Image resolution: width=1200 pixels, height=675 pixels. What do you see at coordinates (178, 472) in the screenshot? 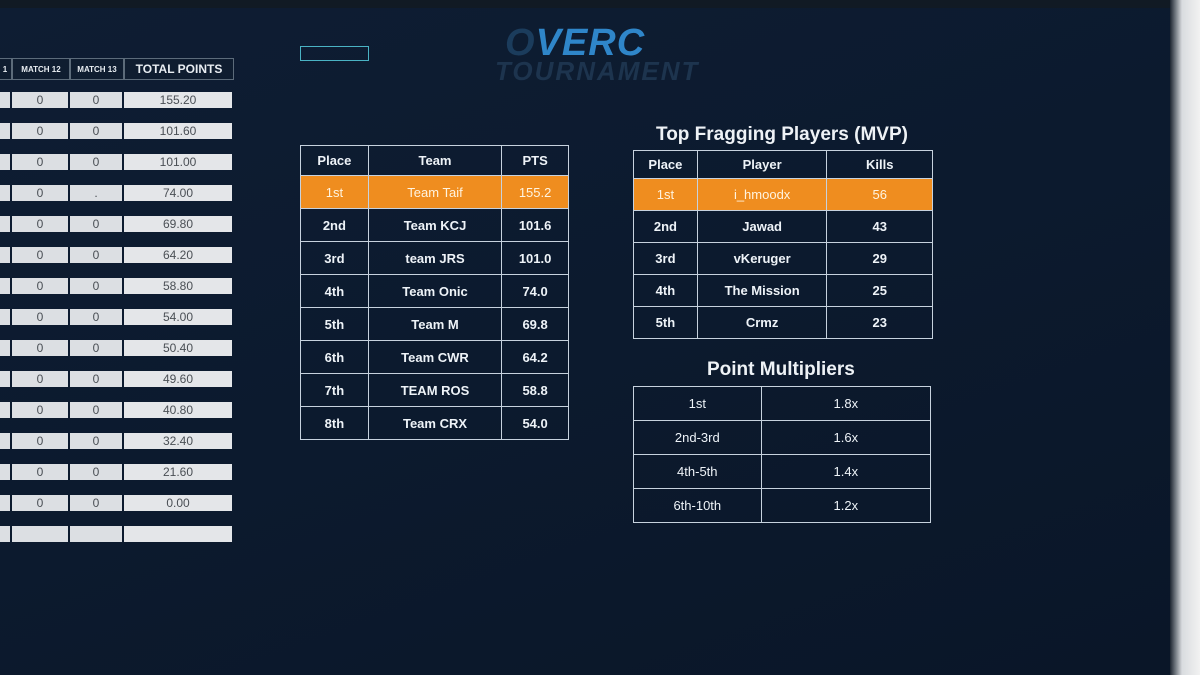
I see `total-points-cell: 21.60` at bounding box center [178, 472].